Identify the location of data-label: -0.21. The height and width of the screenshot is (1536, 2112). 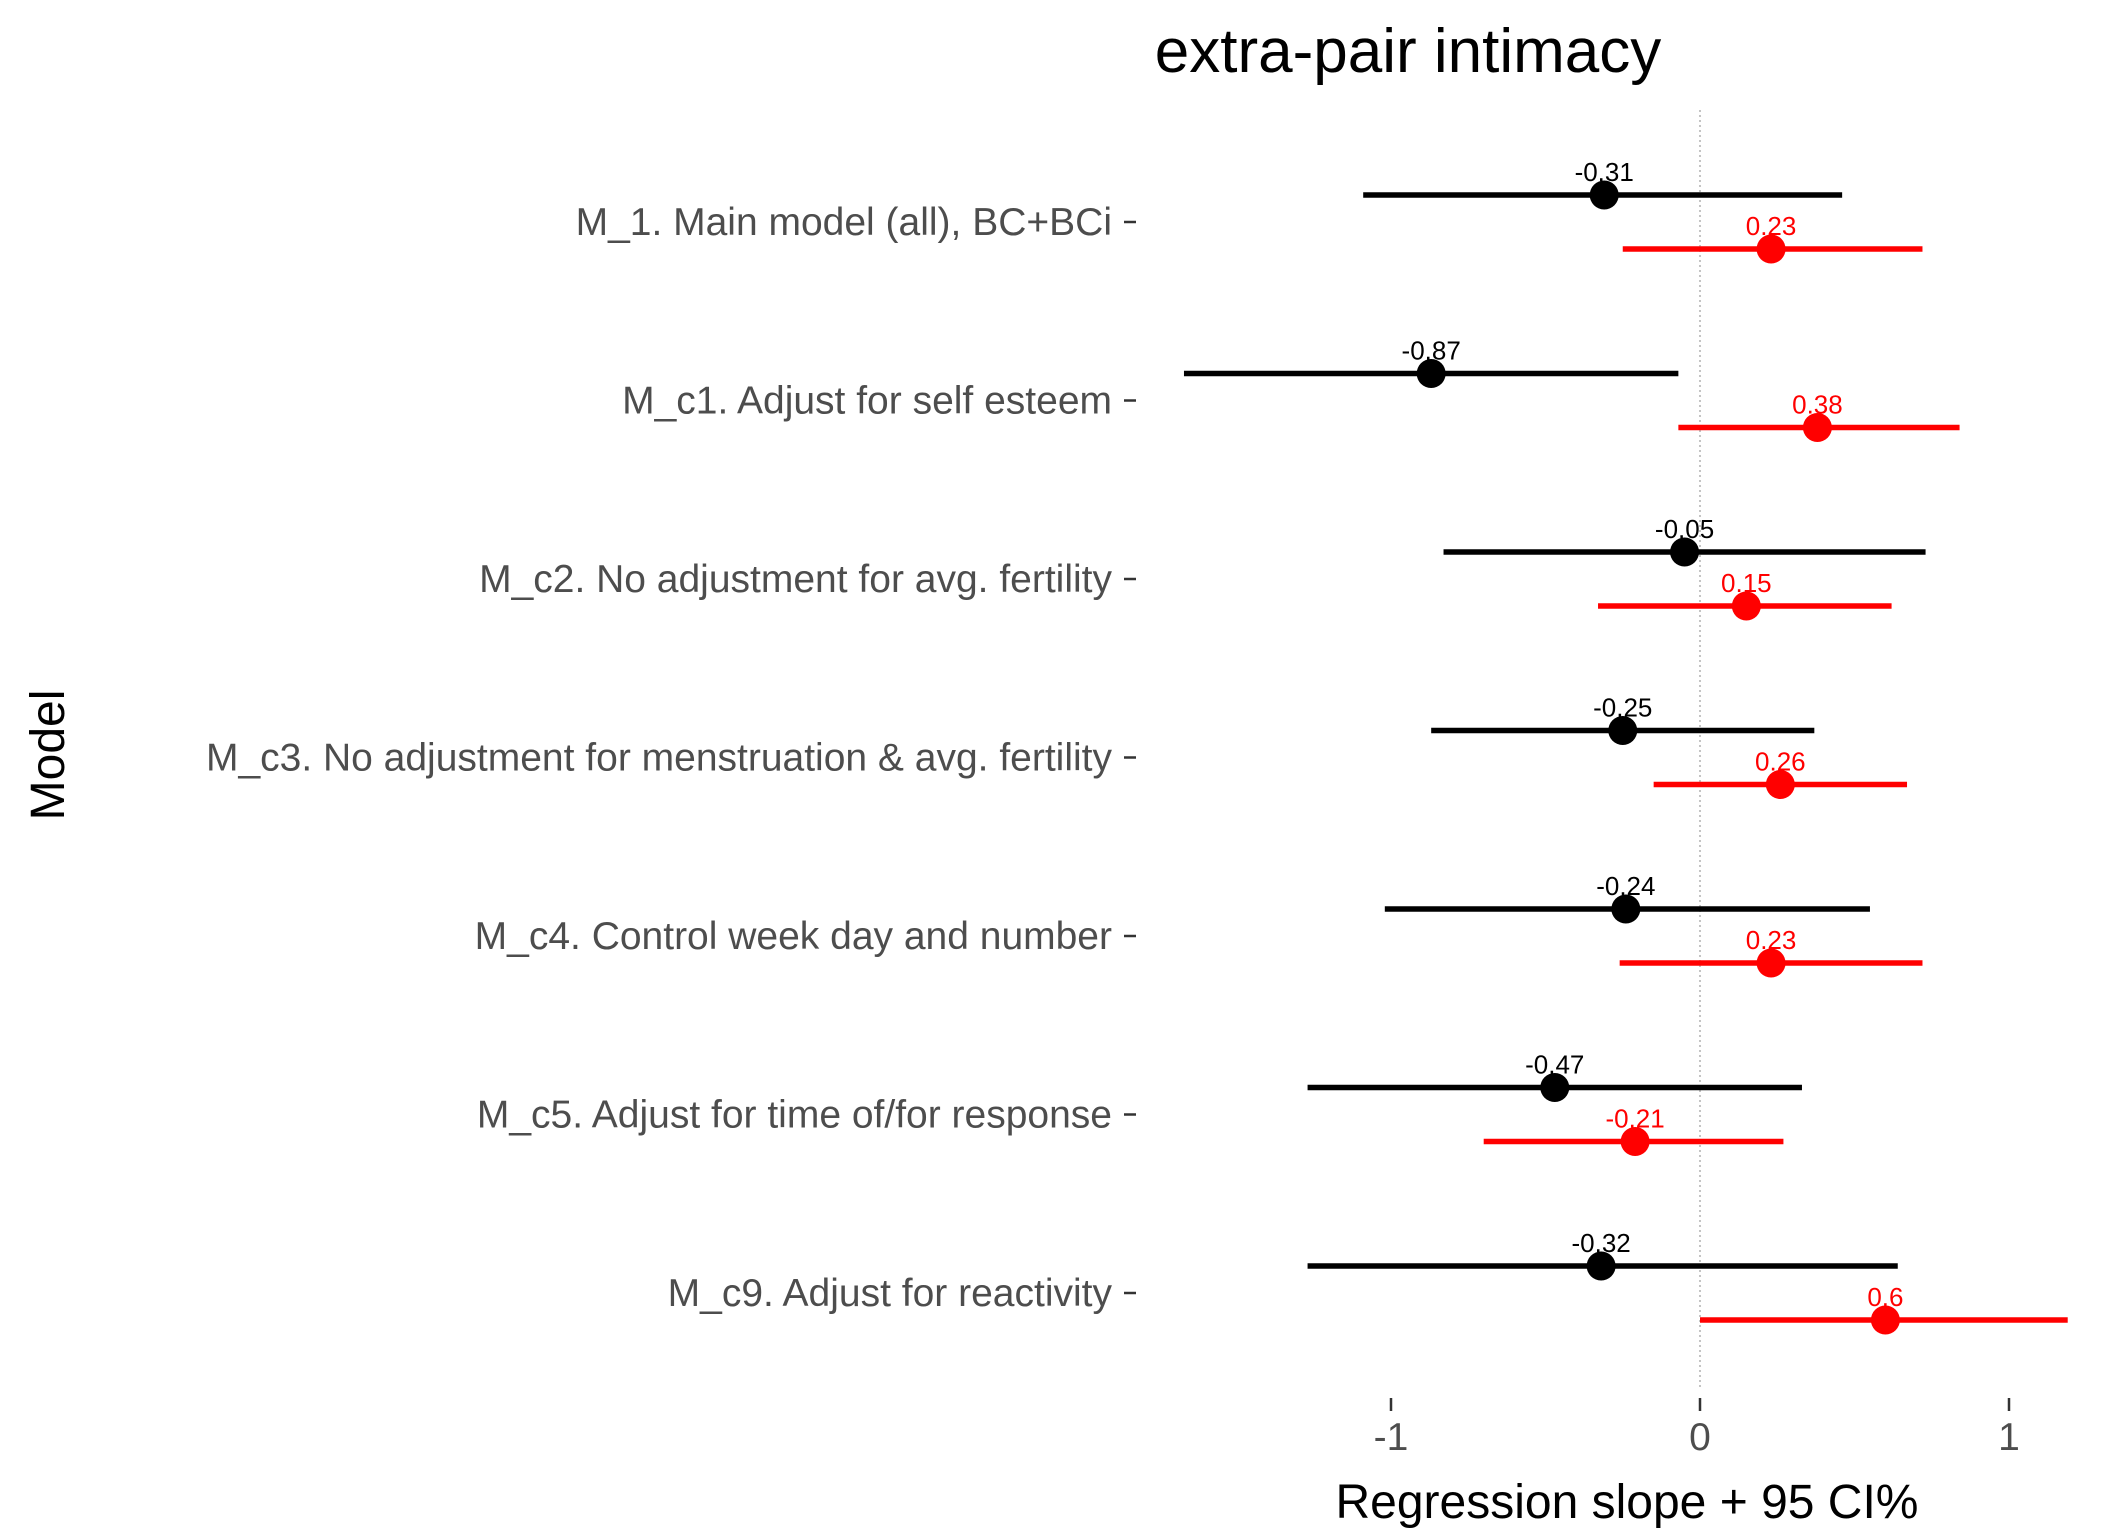
(1634, 1119).